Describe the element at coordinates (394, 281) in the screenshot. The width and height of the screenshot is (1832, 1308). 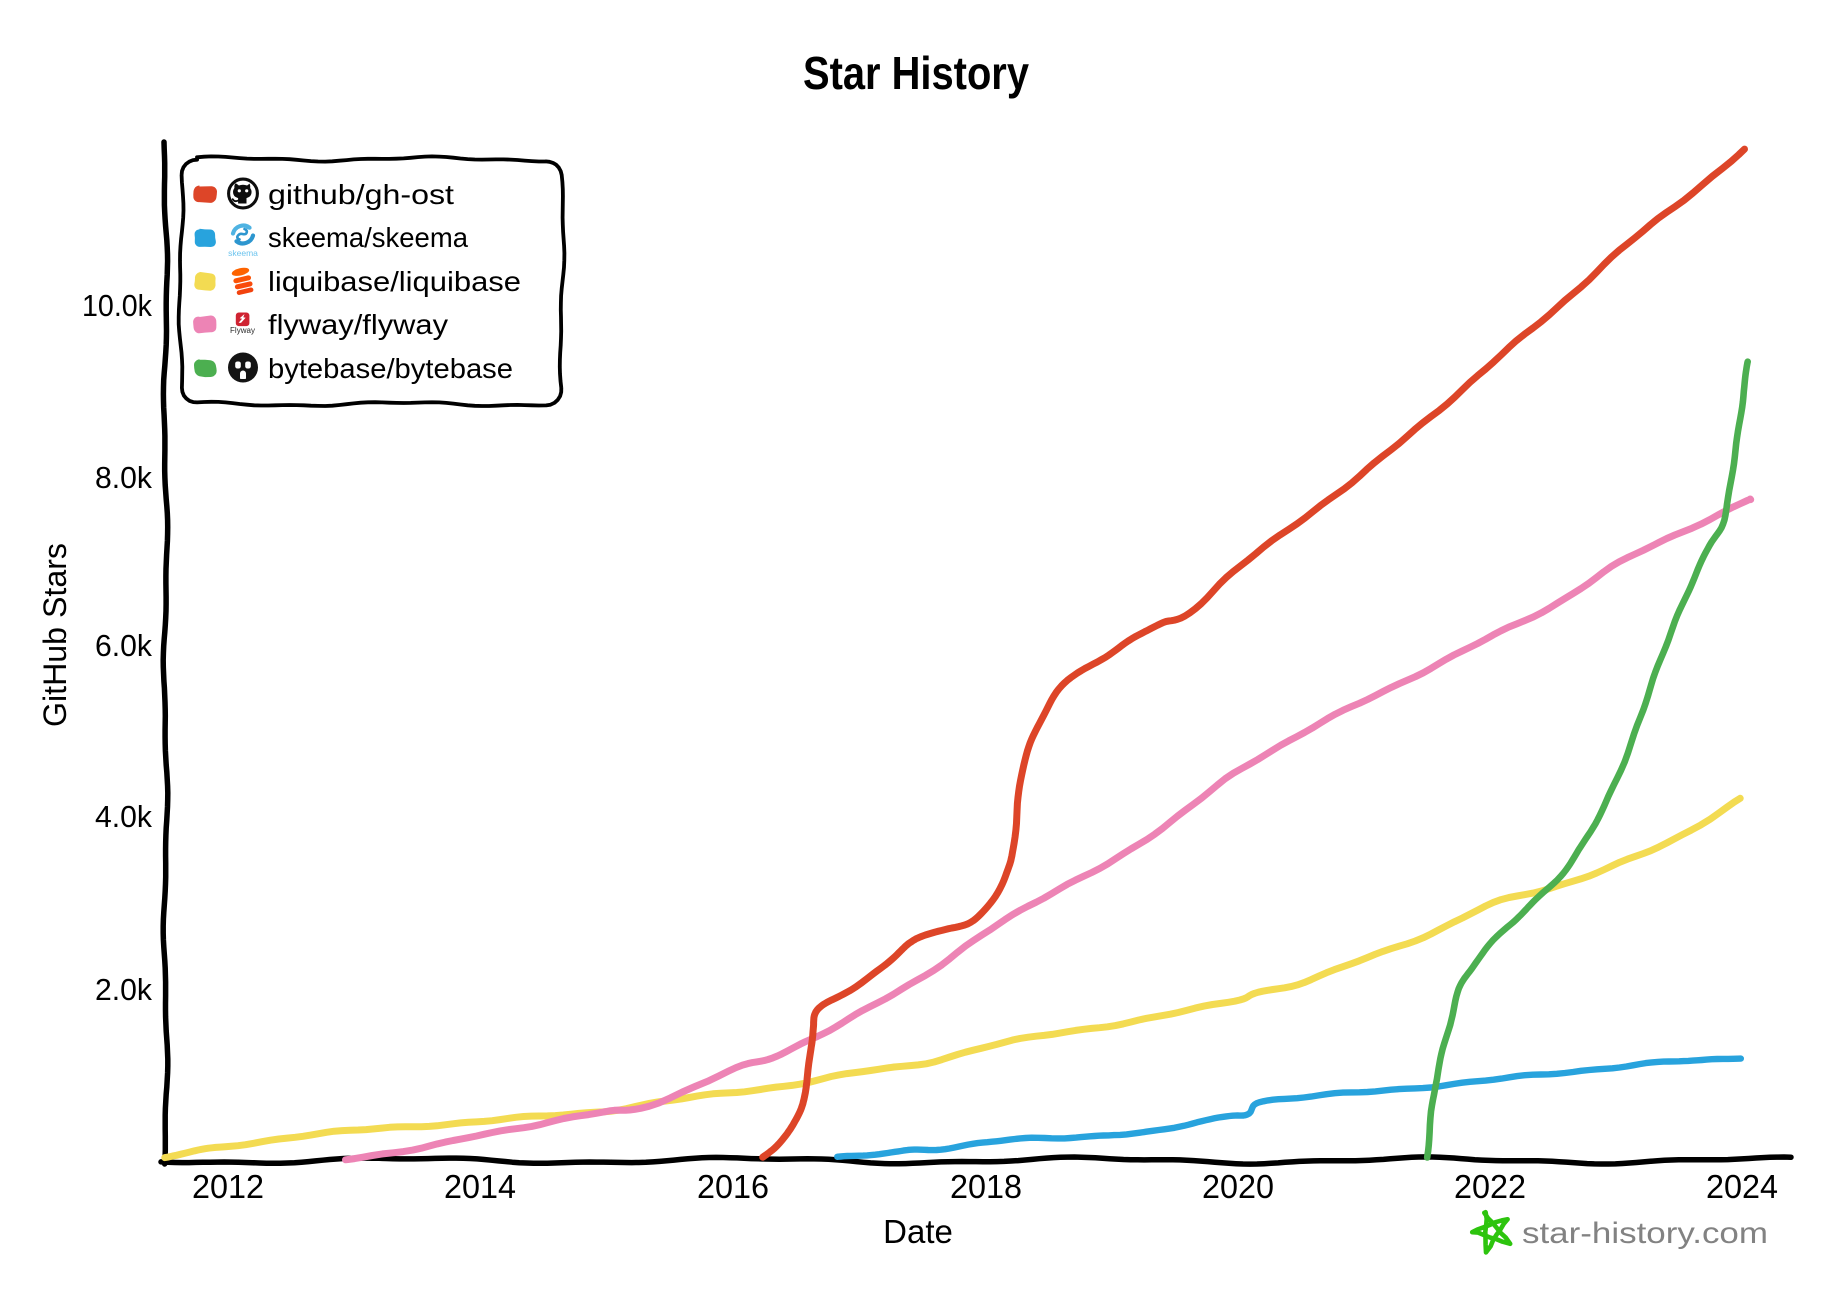
I see `svg-text: liquibase/liquibase` at that location.